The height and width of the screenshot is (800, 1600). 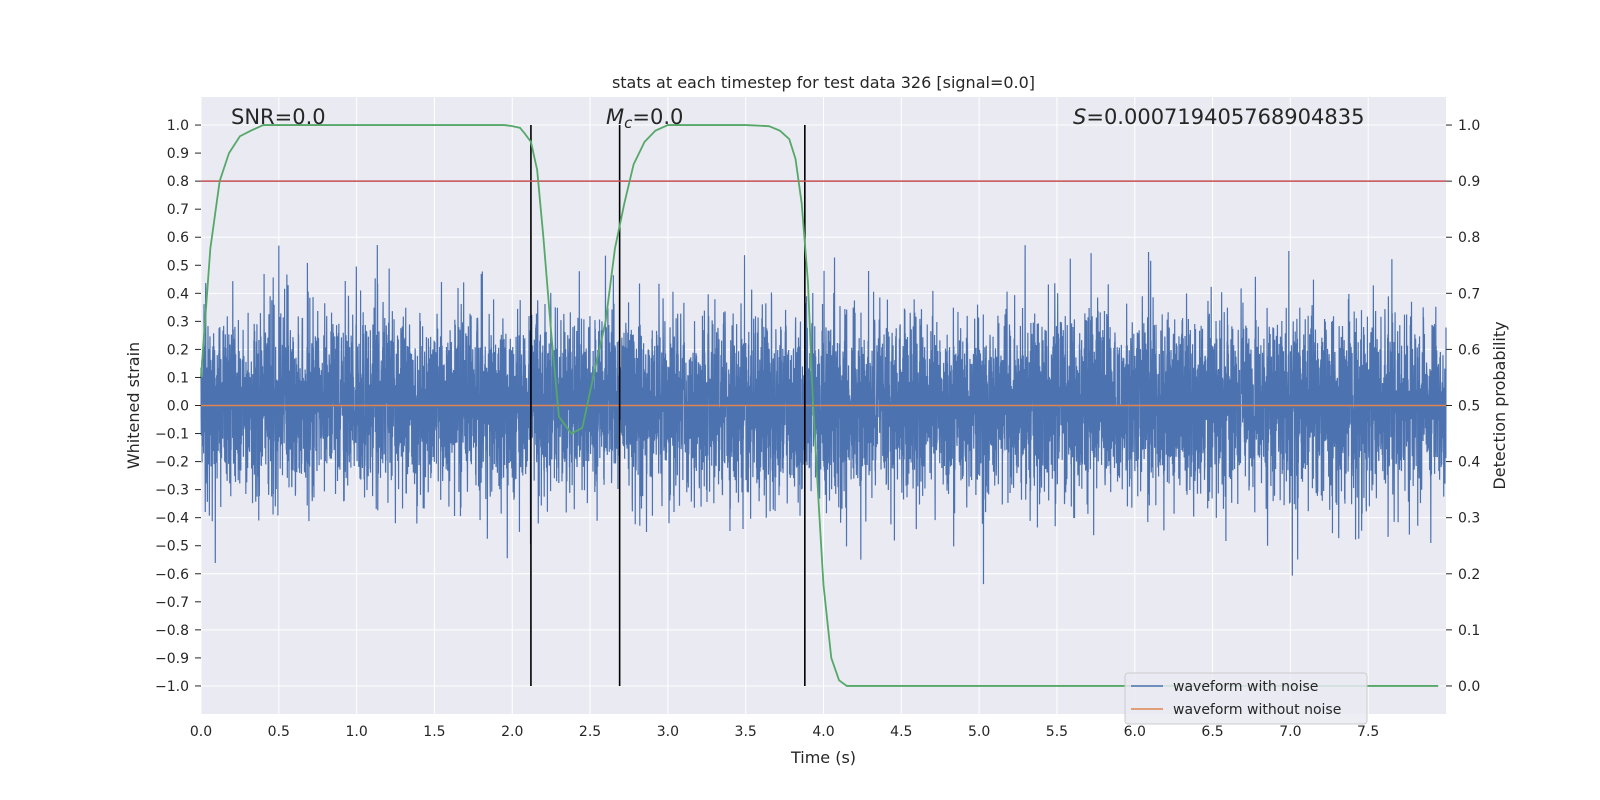 What do you see at coordinates (172, 631) in the screenshot?
I see `y-tick-label-18: −0.8` at bounding box center [172, 631].